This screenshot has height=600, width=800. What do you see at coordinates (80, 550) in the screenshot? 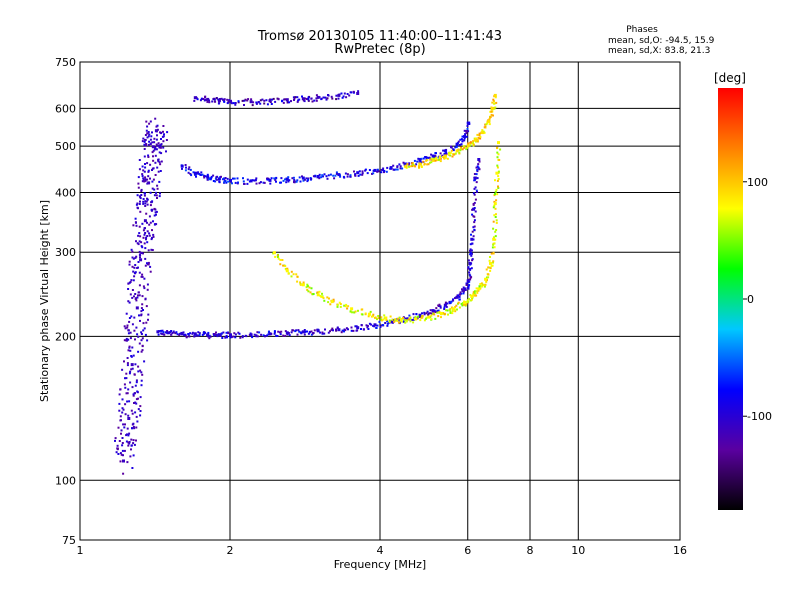
I see `x-tick-label: 1` at bounding box center [80, 550].